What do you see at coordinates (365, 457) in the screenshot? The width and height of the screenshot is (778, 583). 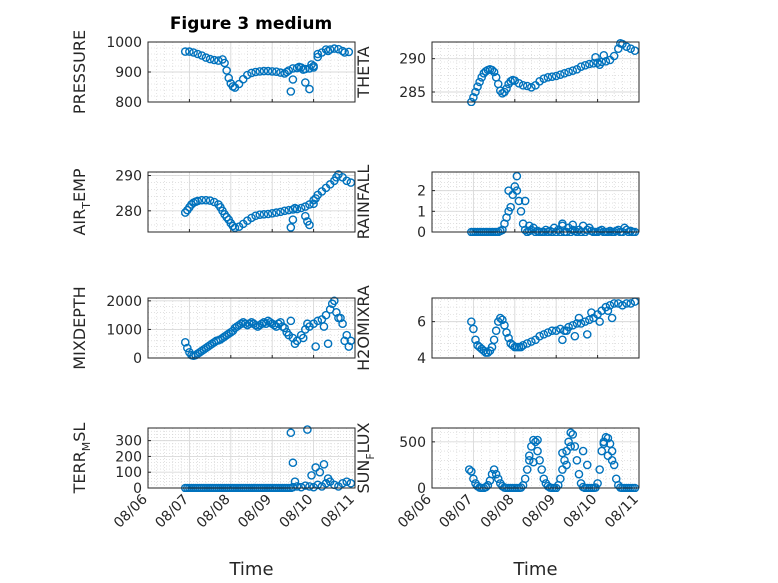 I see `y-axis-label: SUNFLUX` at bounding box center [365, 457].